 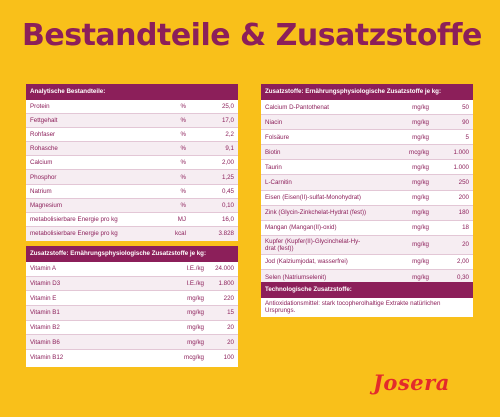 I want to click on row-name: Vitamin D3, so click(x=45, y=284).